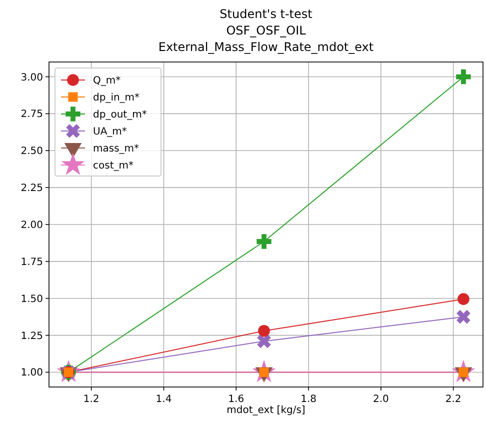  What do you see at coordinates (380, 399) in the screenshot?
I see `x-tick-label: 2.0` at bounding box center [380, 399].